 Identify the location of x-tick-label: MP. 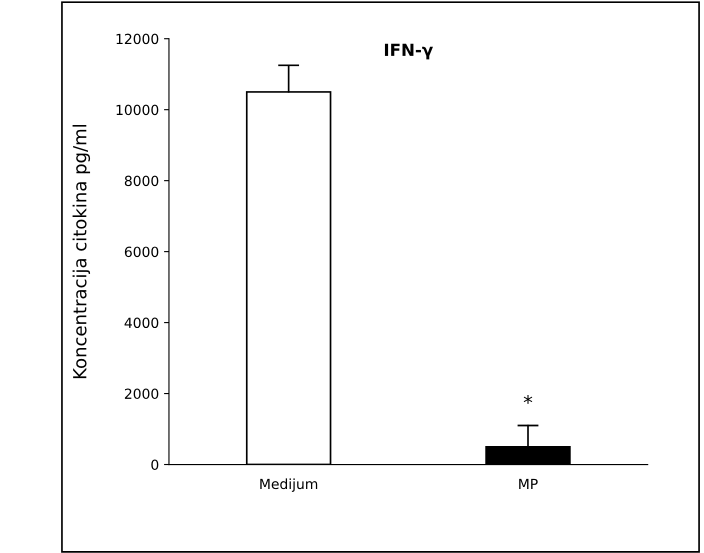
(528, 483).